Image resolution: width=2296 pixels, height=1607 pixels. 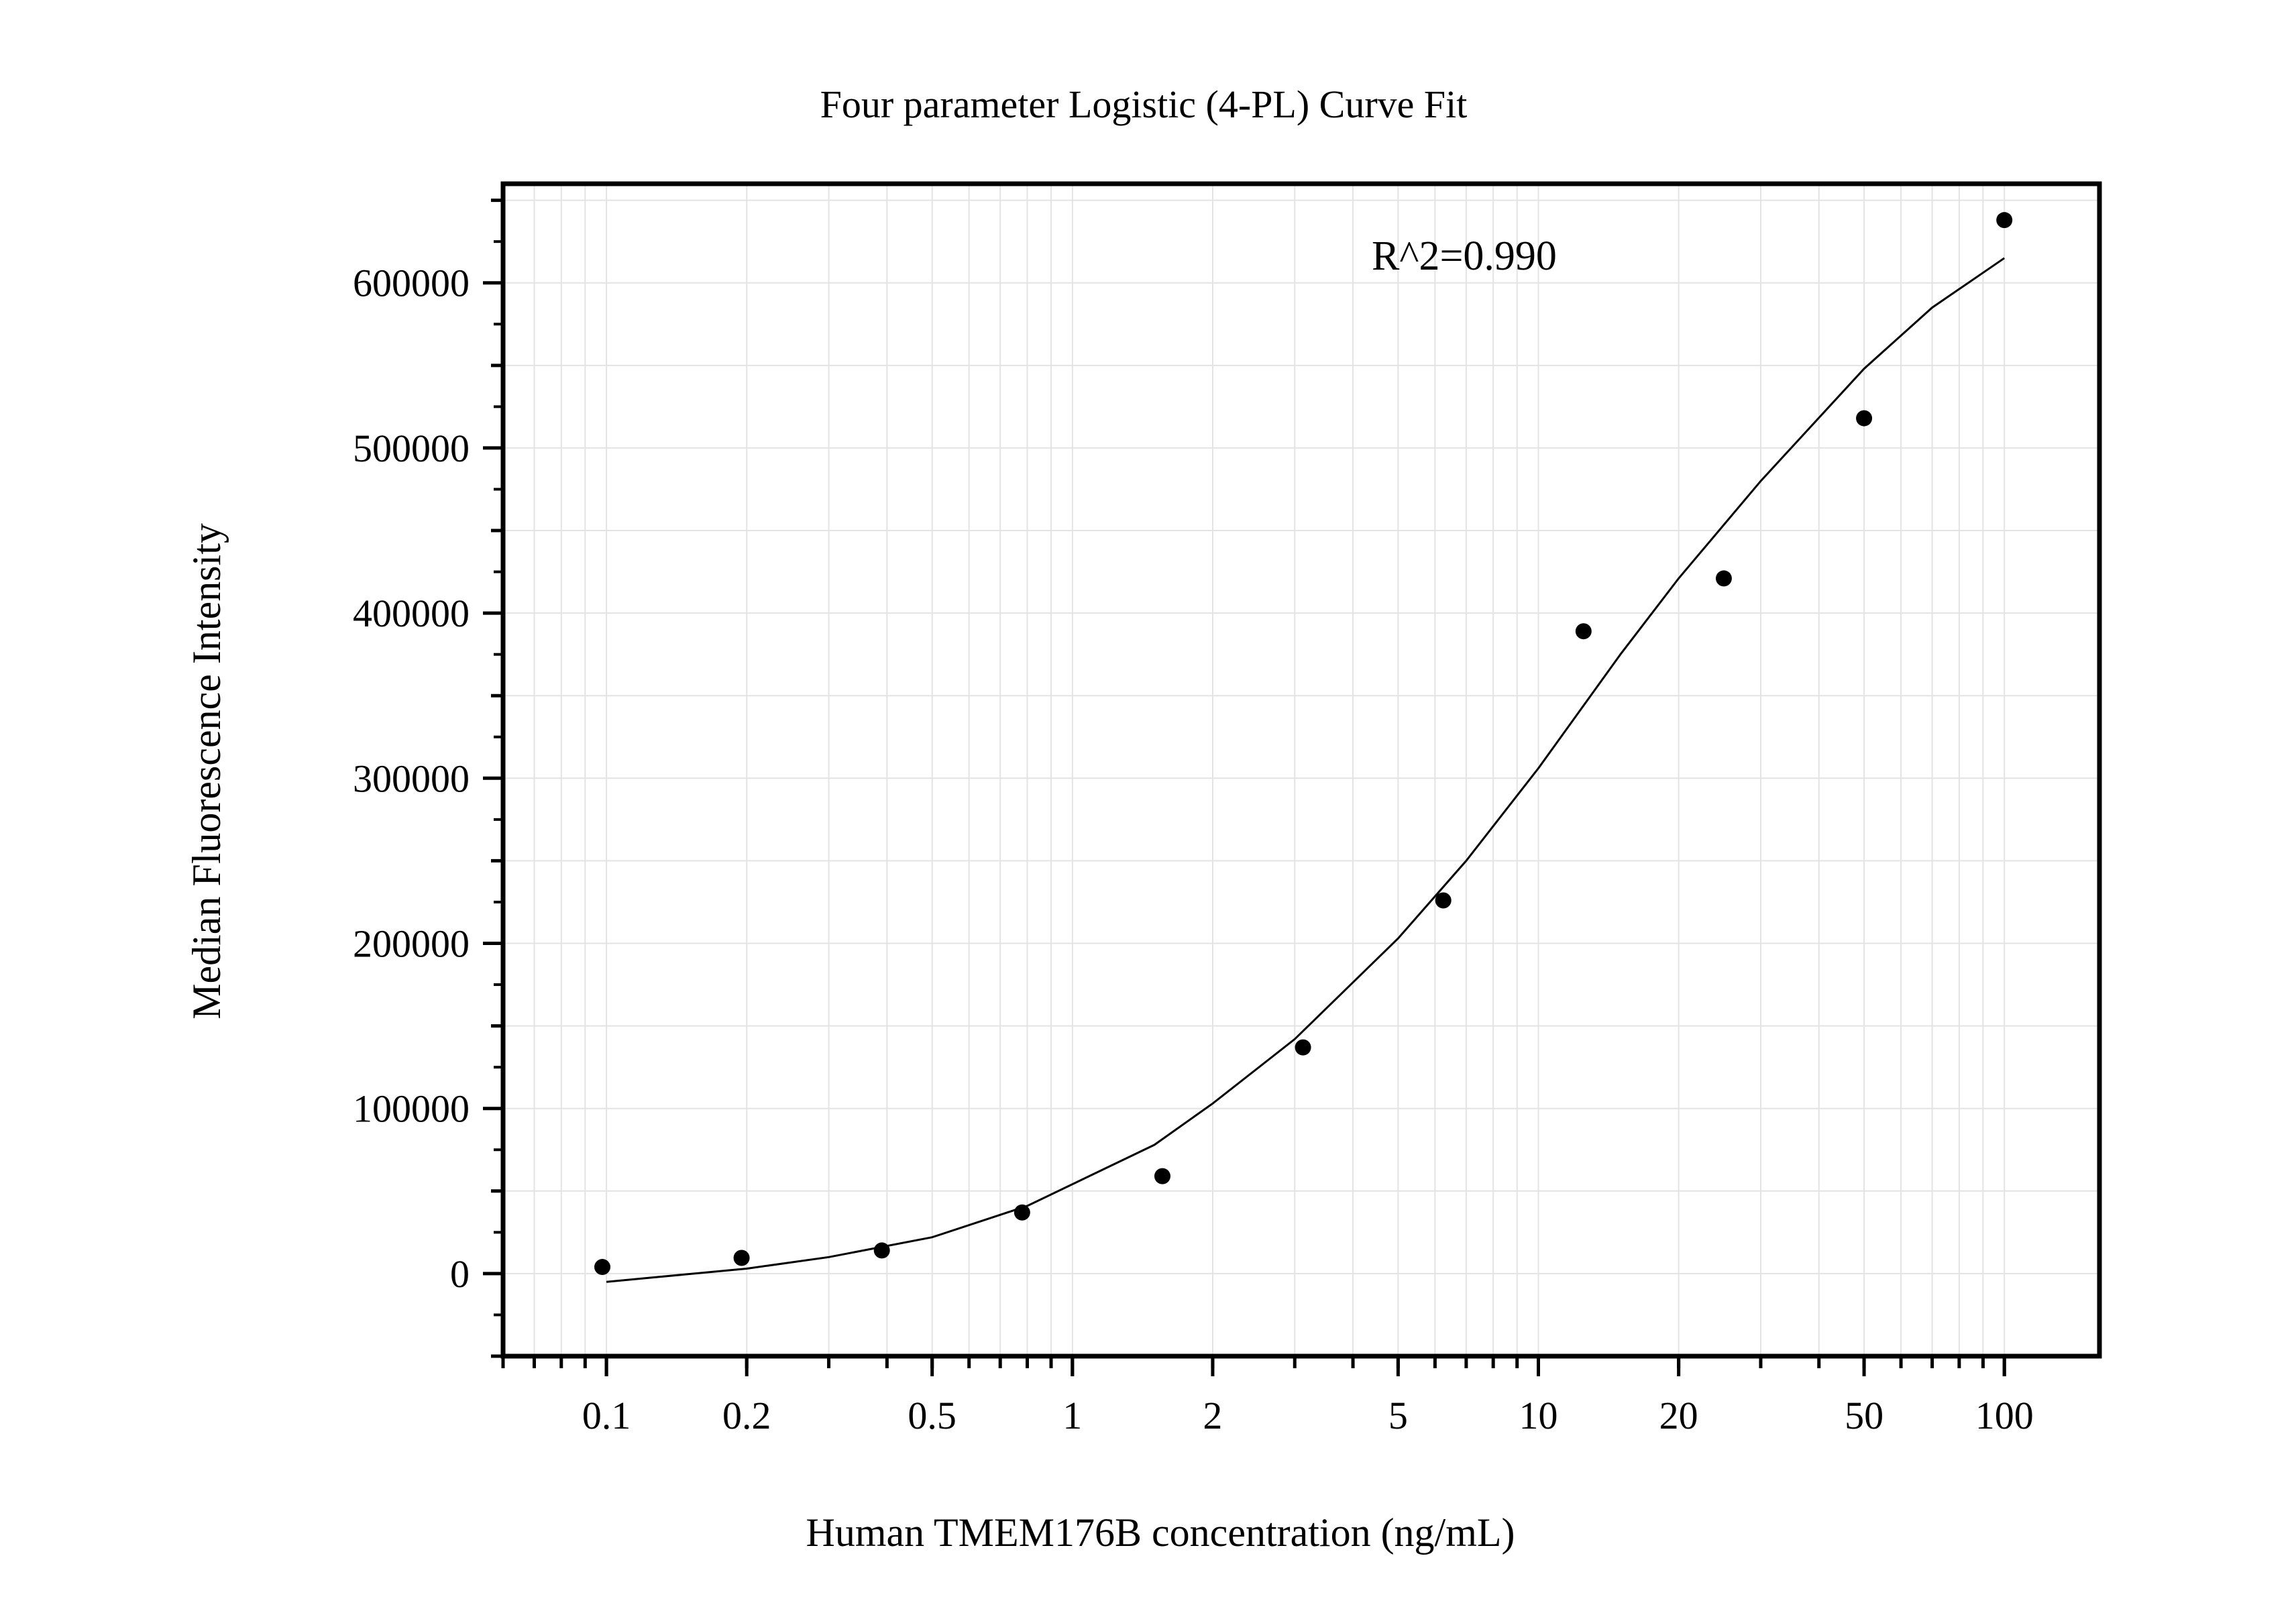 What do you see at coordinates (412, 778) in the screenshot?
I see `y-tick-label: 300000` at bounding box center [412, 778].